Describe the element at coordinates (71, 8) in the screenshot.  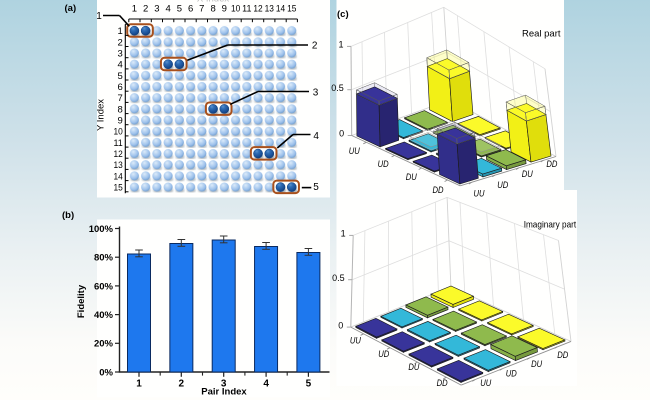
I see `svg-text: (a)` at that location.